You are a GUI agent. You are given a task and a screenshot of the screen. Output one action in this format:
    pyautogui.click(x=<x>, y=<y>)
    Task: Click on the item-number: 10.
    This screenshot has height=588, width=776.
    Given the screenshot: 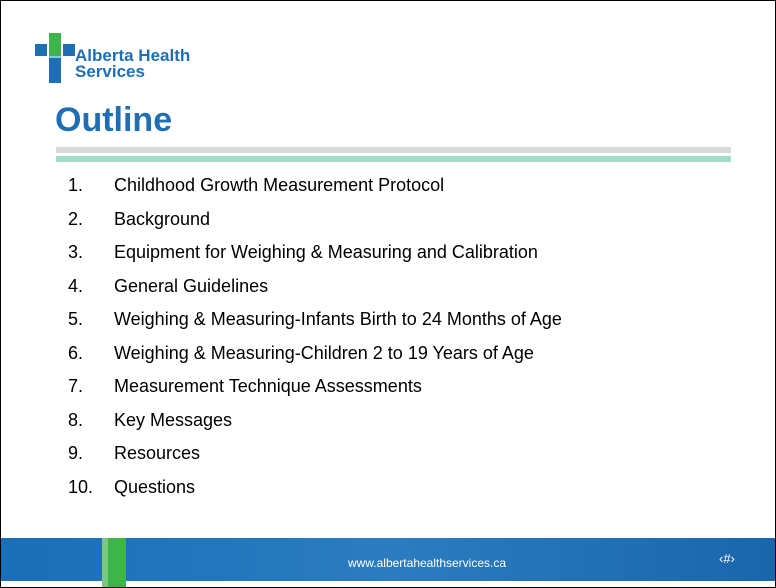 What is the action you would take?
    pyautogui.click(x=81, y=486)
    